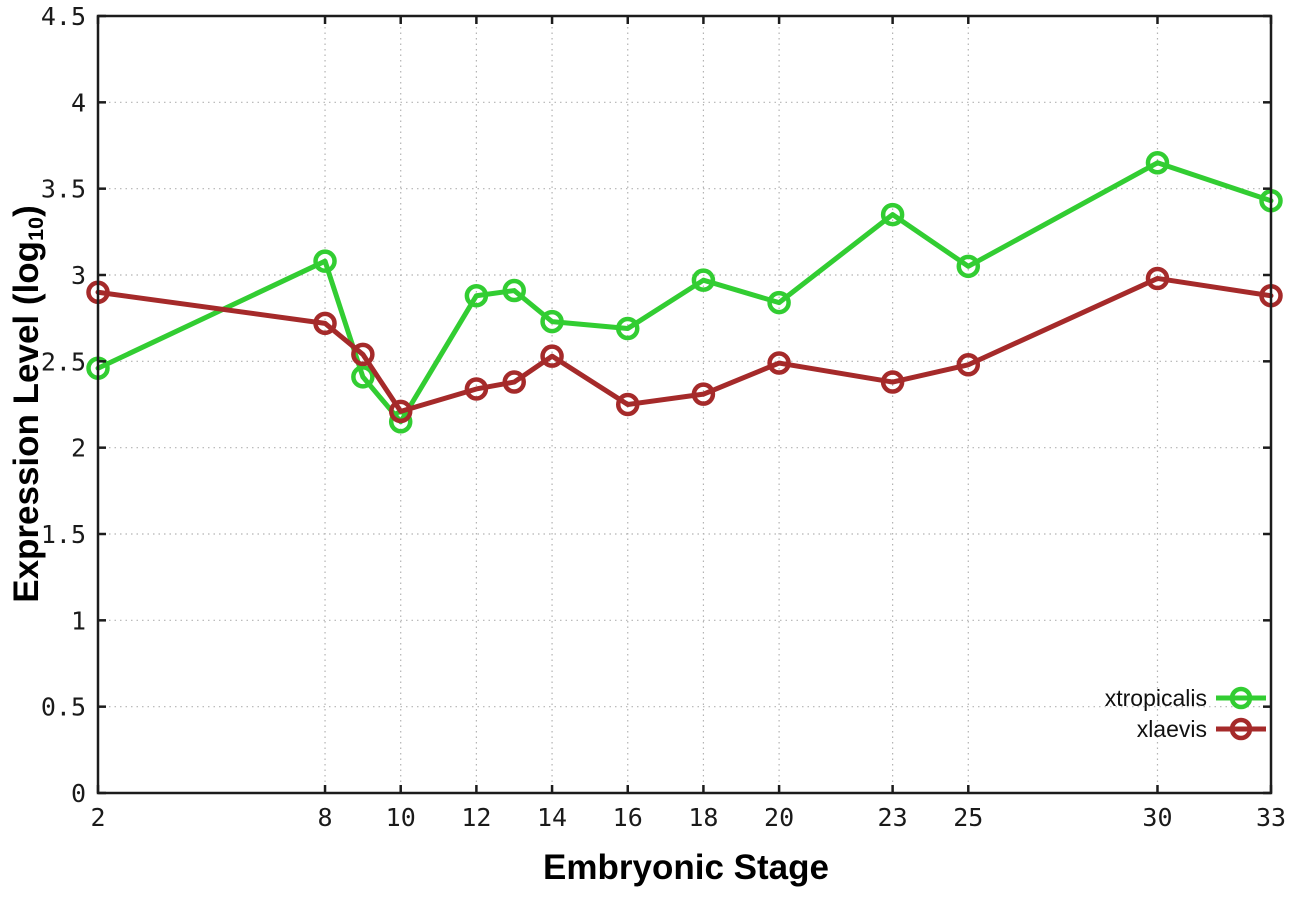 The height and width of the screenshot is (907, 1296). Describe the element at coordinates (684, 344) in the screenshot. I see `series-line-xlaevis` at that location.